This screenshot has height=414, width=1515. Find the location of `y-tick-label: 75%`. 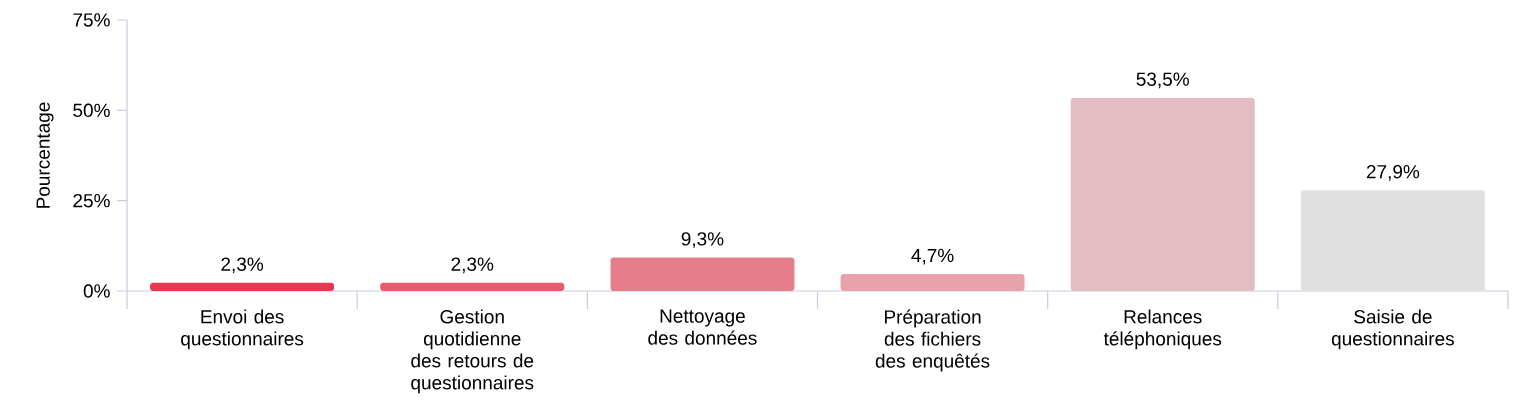

y-tick-label: 75% is located at coordinates (91, 20).